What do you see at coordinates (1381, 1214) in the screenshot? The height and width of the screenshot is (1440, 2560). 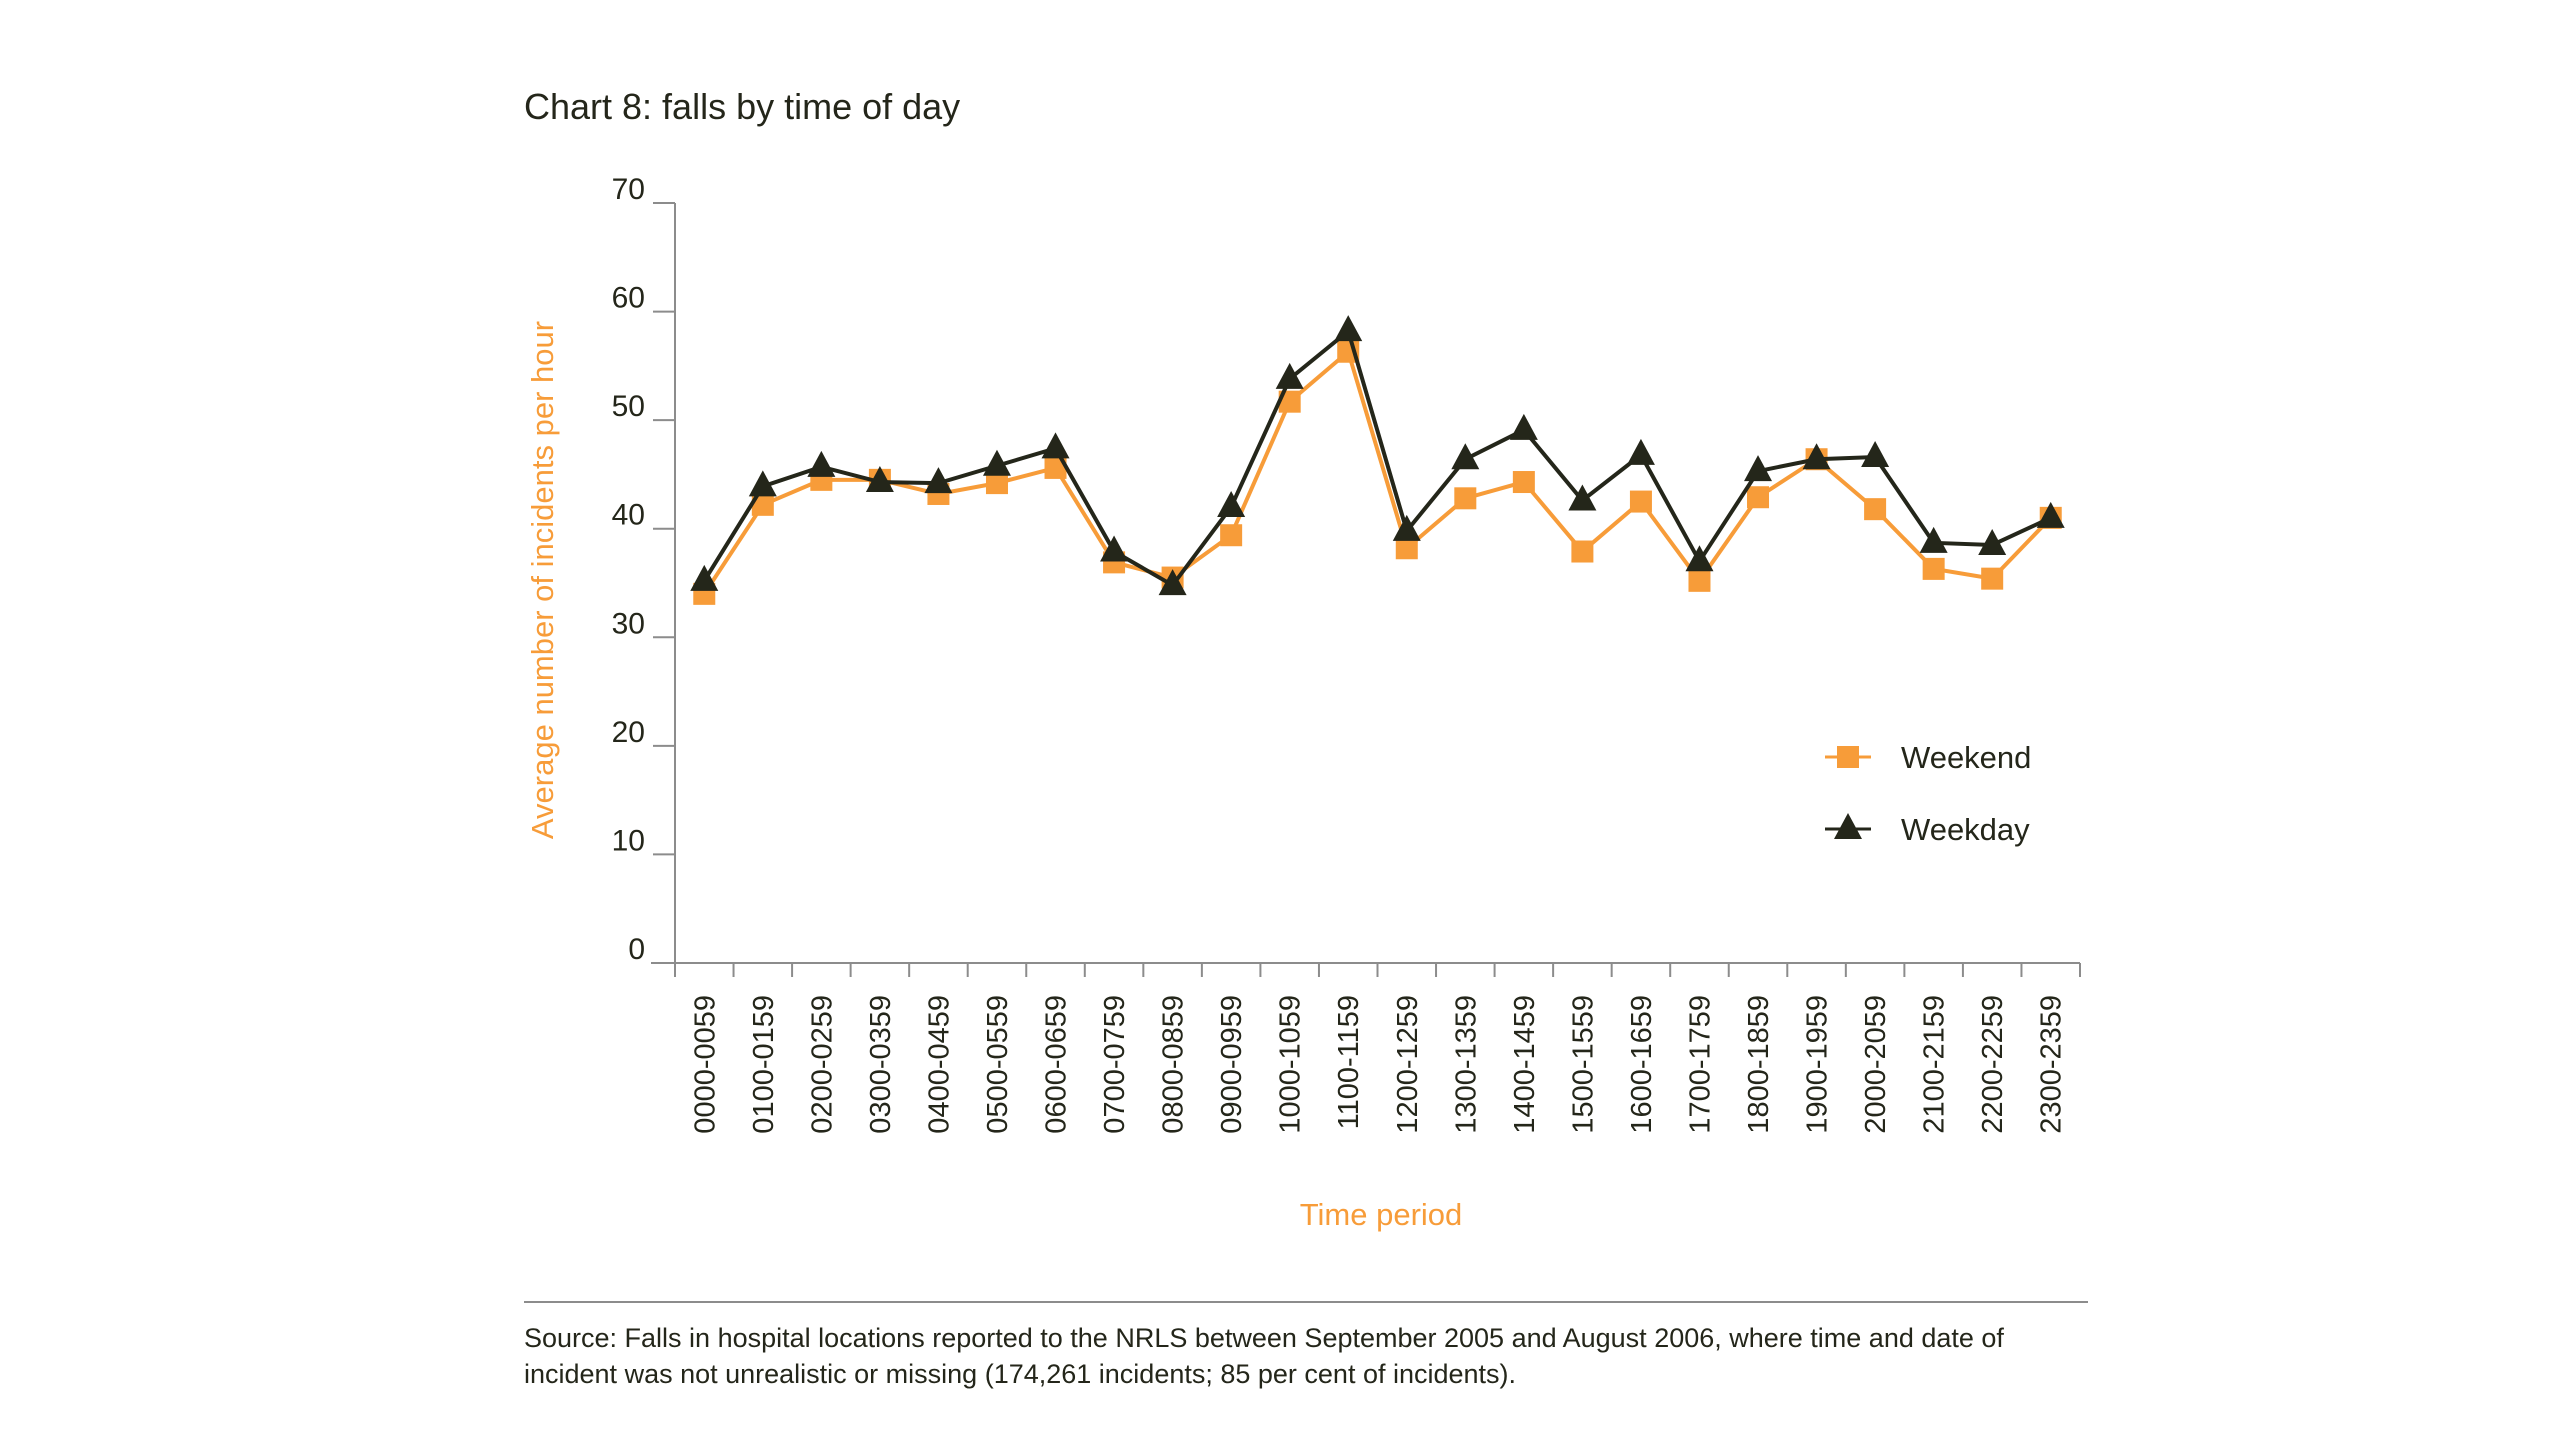 I see `x-axis-label: Time period` at bounding box center [1381, 1214].